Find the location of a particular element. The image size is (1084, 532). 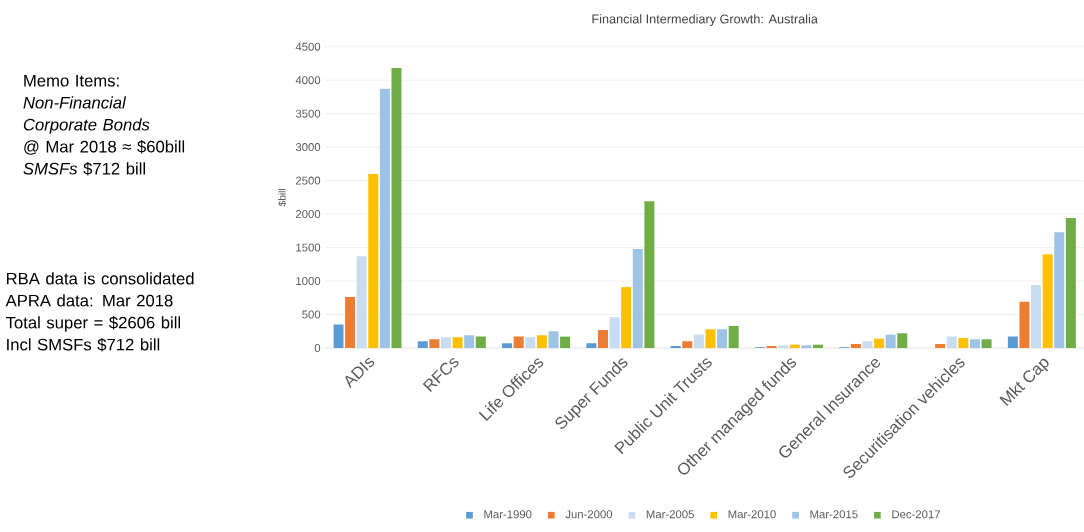

x-tick-label: Mkt Cap is located at coordinates (1024, 382).